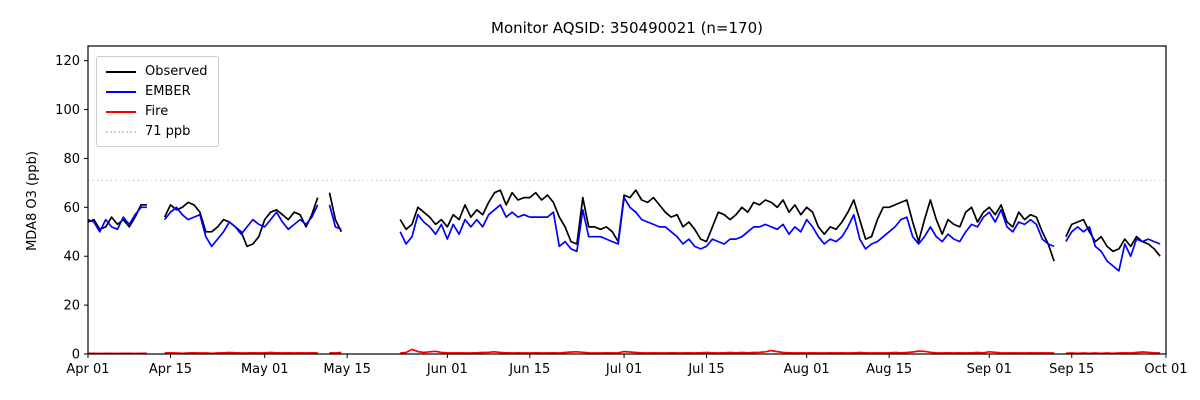 This screenshot has height=400, width=1200. What do you see at coordinates (529, 369) in the screenshot?
I see `x-tick-label: Jun 15` at bounding box center [529, 369].